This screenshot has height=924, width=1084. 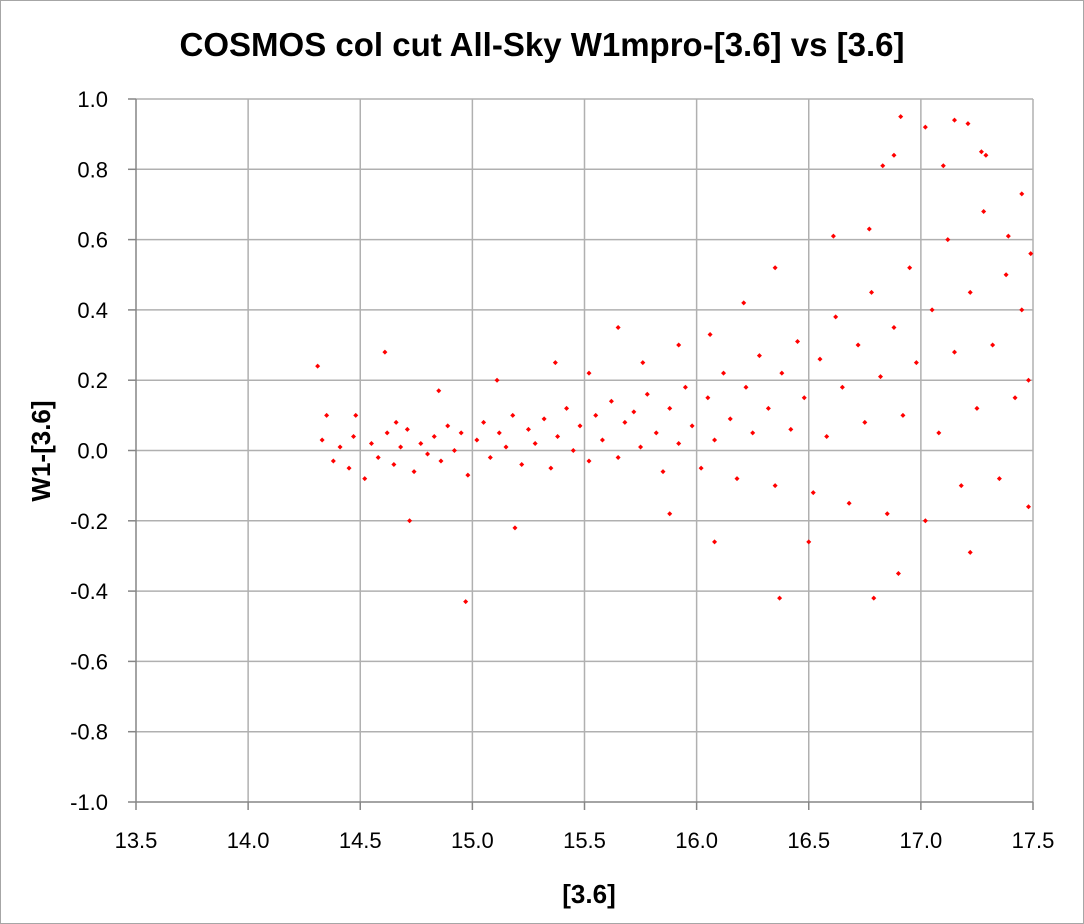 What do you see at coordinates (92, 451) in the screenshot?
I see `y-tick-label: 0.0` at bounding box center [92, 451].